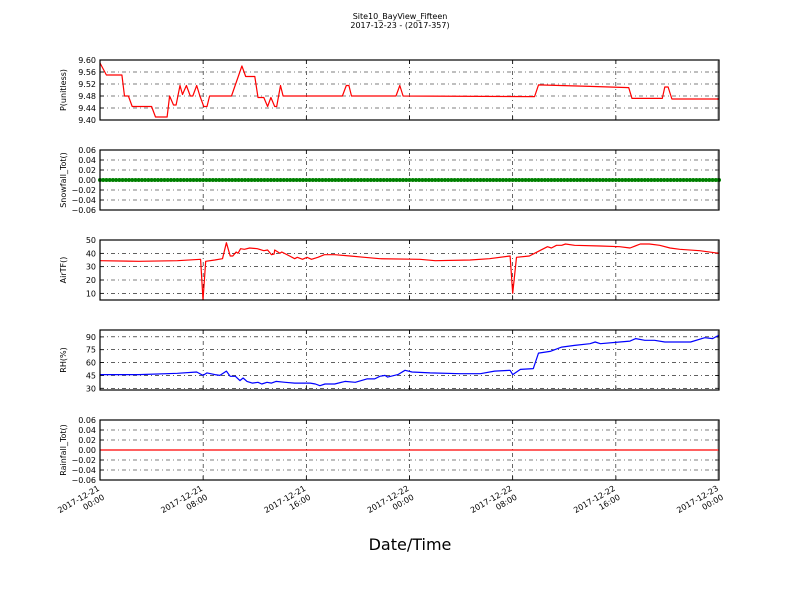  Describe the element at coordinates (83, 190) in the screenshot. I see `y-tick-label: −0.02` at that location.